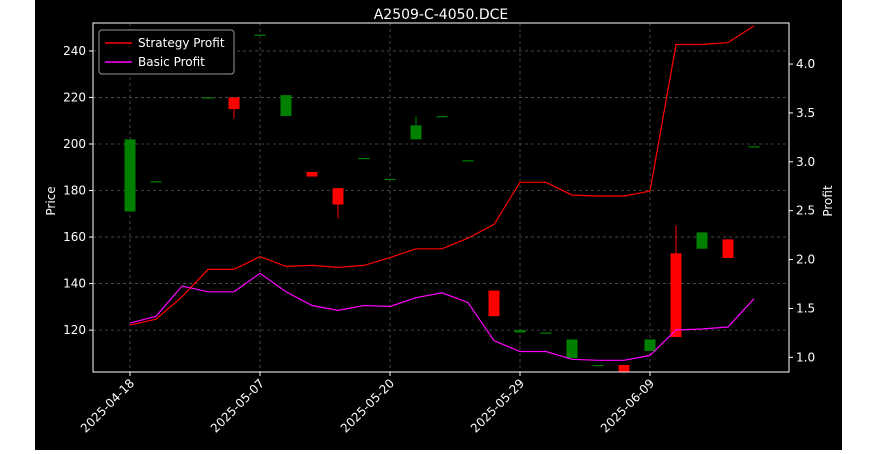 The height and width of the screenshot is (454, 878). Describe the element at coordinates (627, 405) in the screenshot. I see `x-tick-label: 2025-06-09` at that location.